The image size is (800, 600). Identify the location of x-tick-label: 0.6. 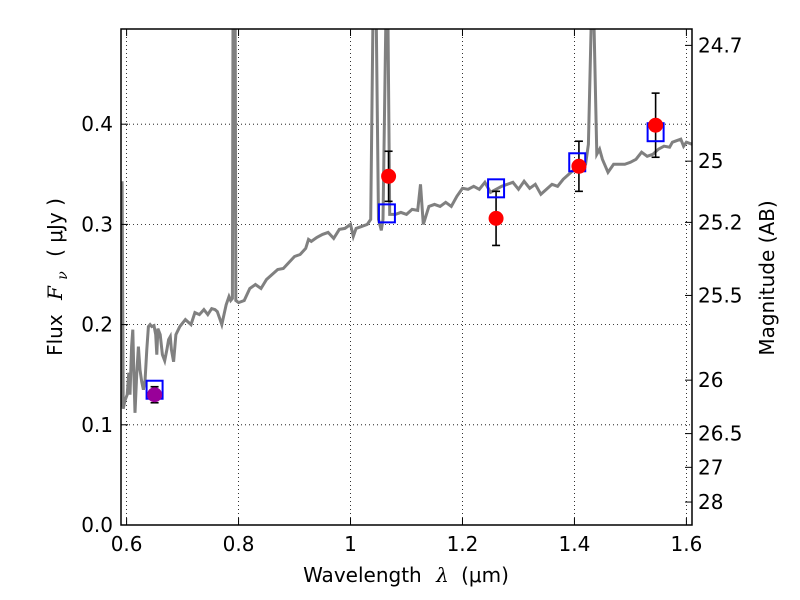
(127, 544).